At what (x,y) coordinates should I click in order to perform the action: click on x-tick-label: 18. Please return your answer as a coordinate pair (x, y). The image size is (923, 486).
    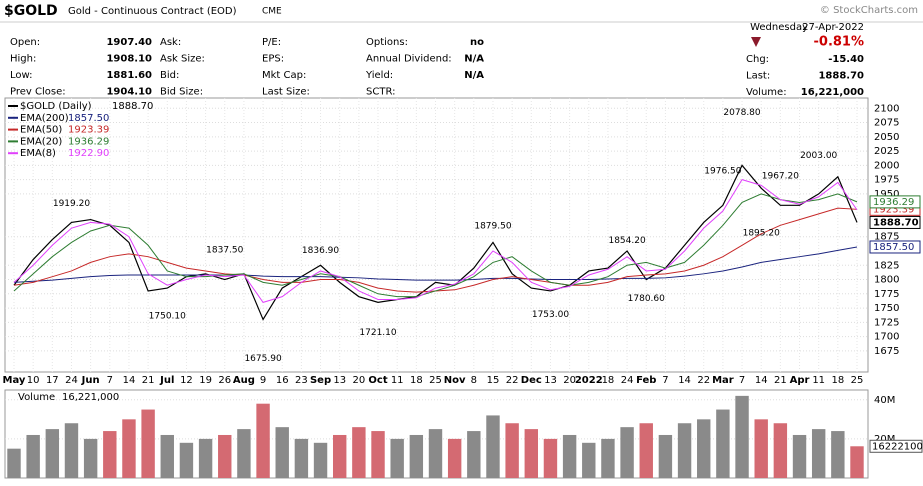
    Looking at the image, I should click on (416, 380).